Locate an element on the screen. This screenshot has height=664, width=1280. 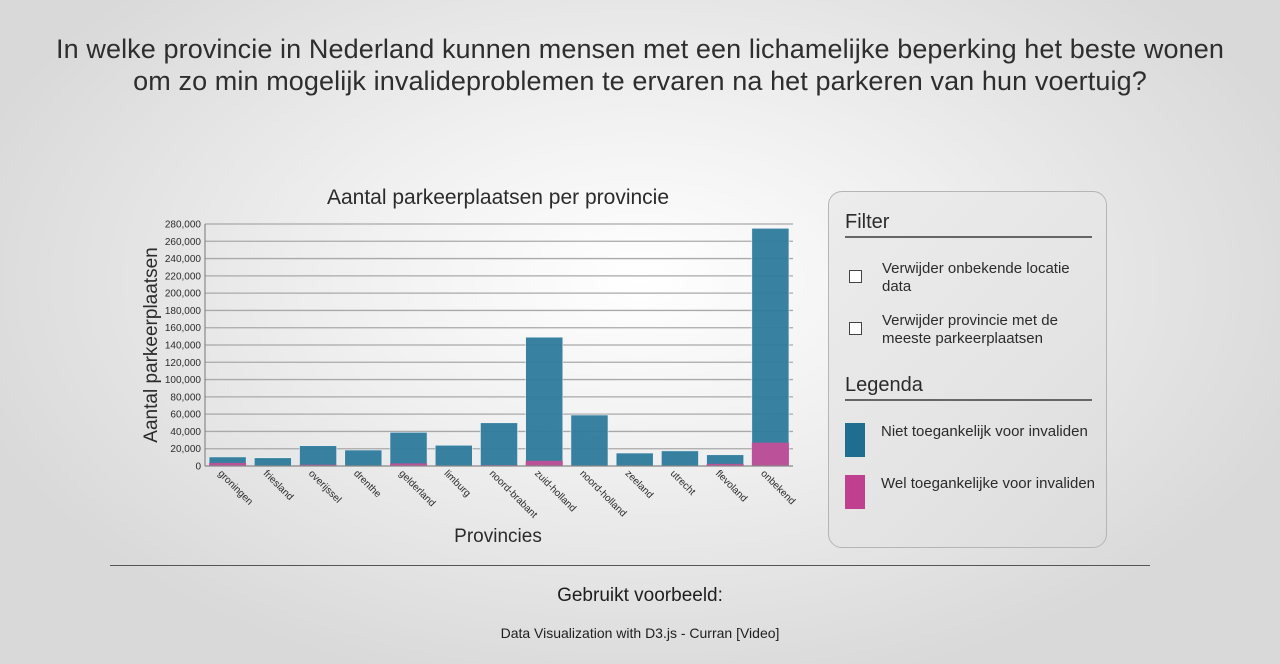
footer-divider is located at coordinates (630, 565).